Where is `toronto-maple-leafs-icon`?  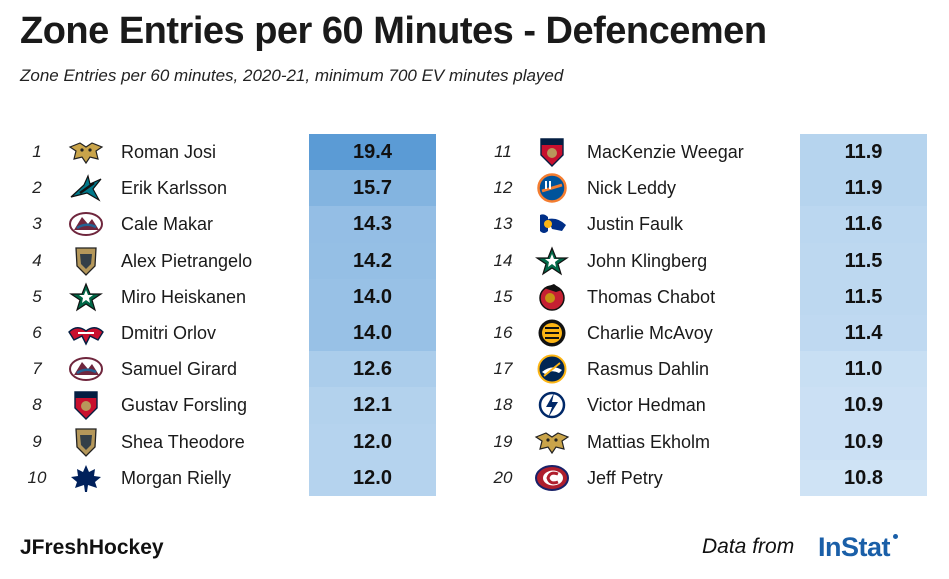
toronto-maple-leafs-icon is located at coordinates (86, 478).